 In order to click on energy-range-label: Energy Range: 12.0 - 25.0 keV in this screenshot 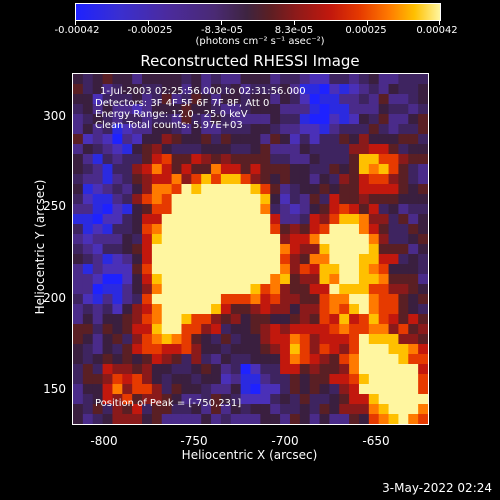, I will do `click(171, 114)`.